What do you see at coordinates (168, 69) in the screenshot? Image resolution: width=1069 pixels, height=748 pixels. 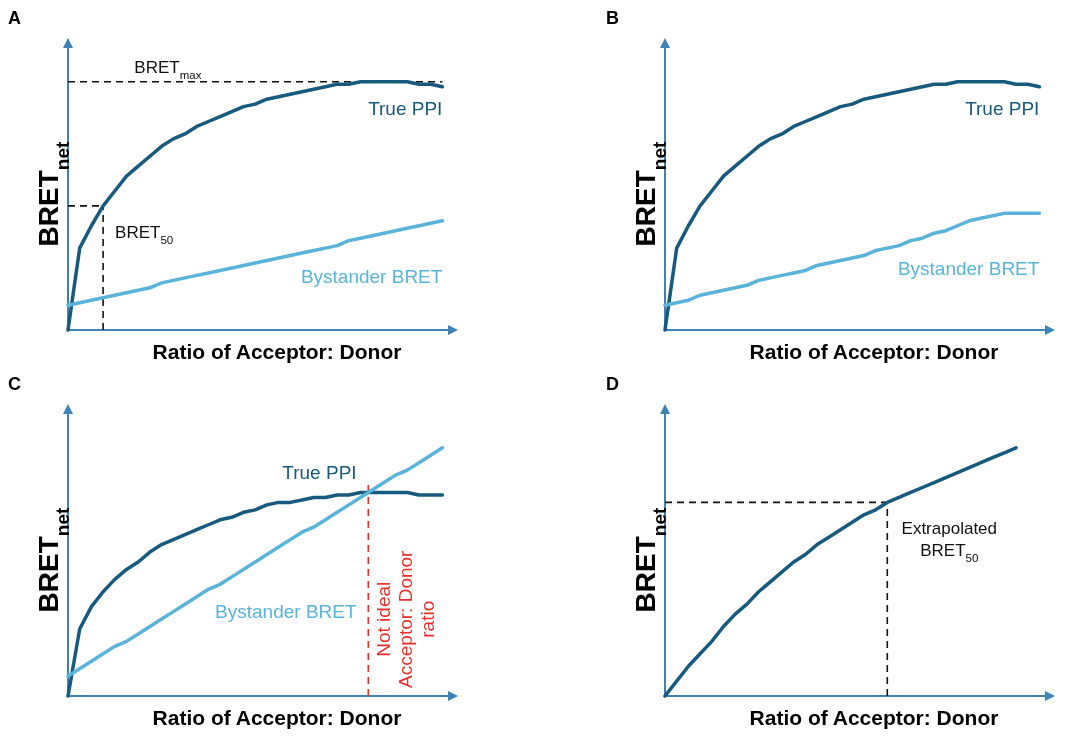 I see `ref-line-label: BRET$_{max}$` at bounding box center [168, 69].